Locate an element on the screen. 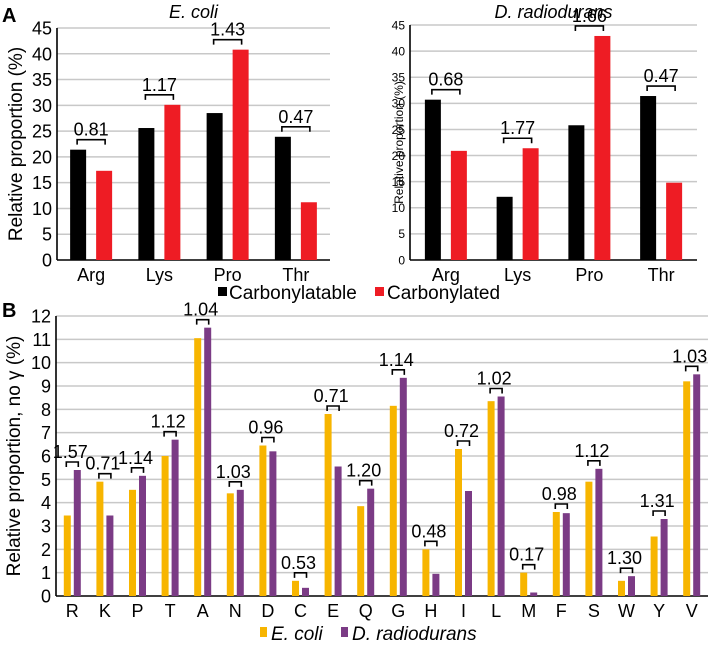 The image size is (709, 656). panel-label-b: B is located at coordinates (9, 311).